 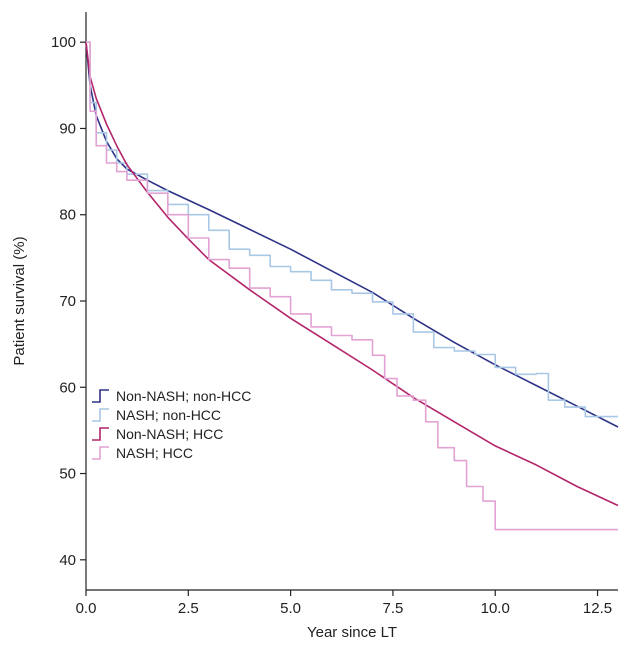 I want to click on y-tick-label: 70, so click(x=67, y=301).